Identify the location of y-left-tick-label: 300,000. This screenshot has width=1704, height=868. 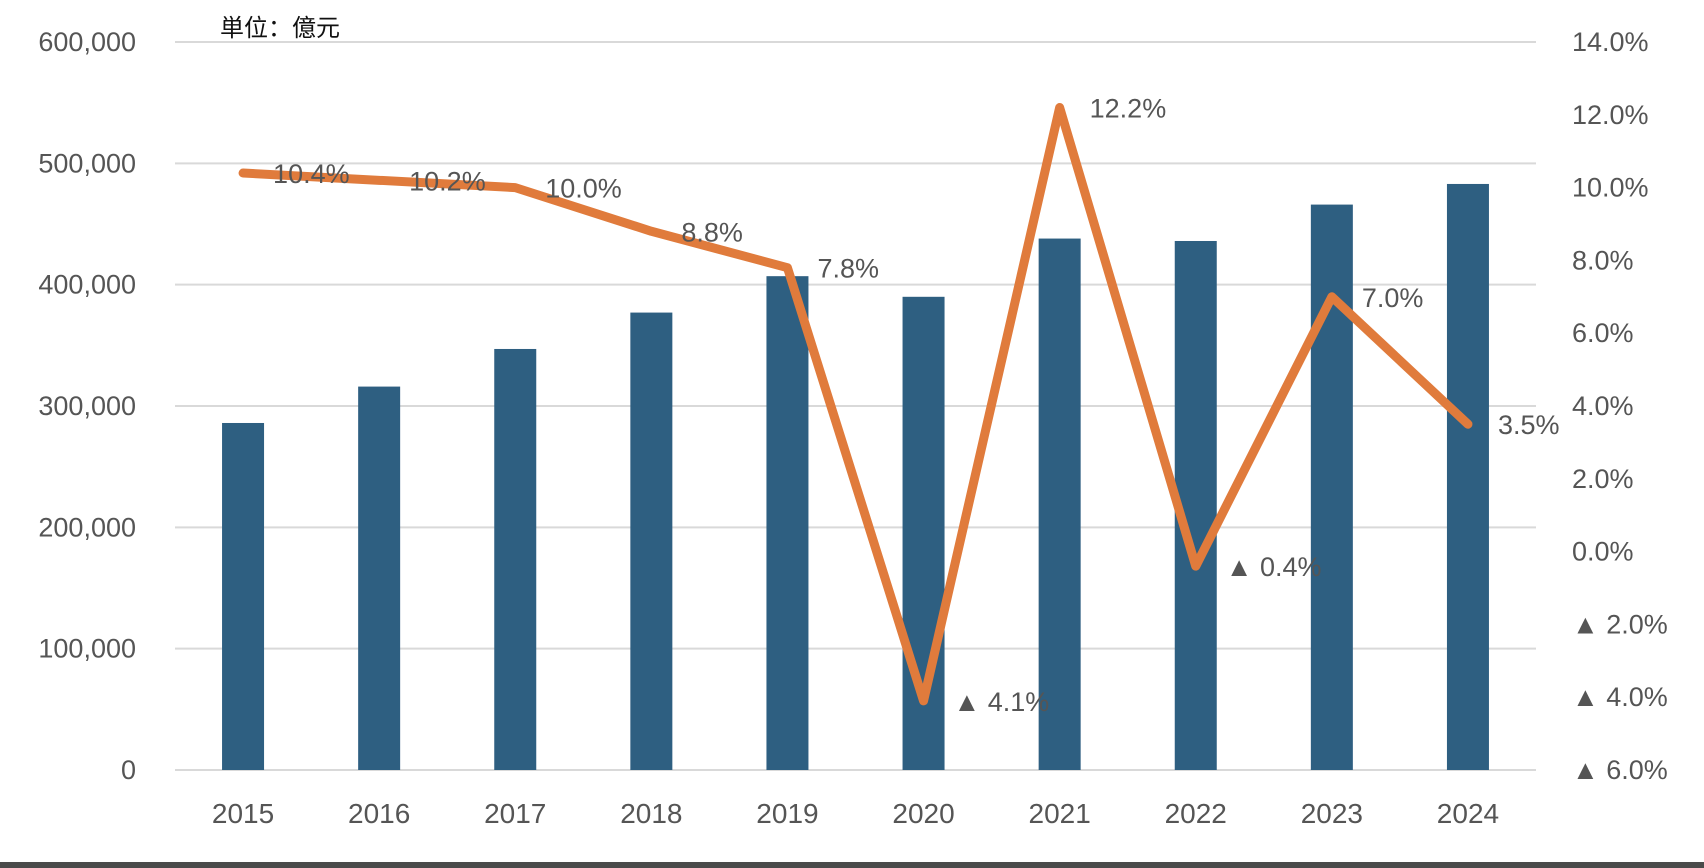
(87, 406).